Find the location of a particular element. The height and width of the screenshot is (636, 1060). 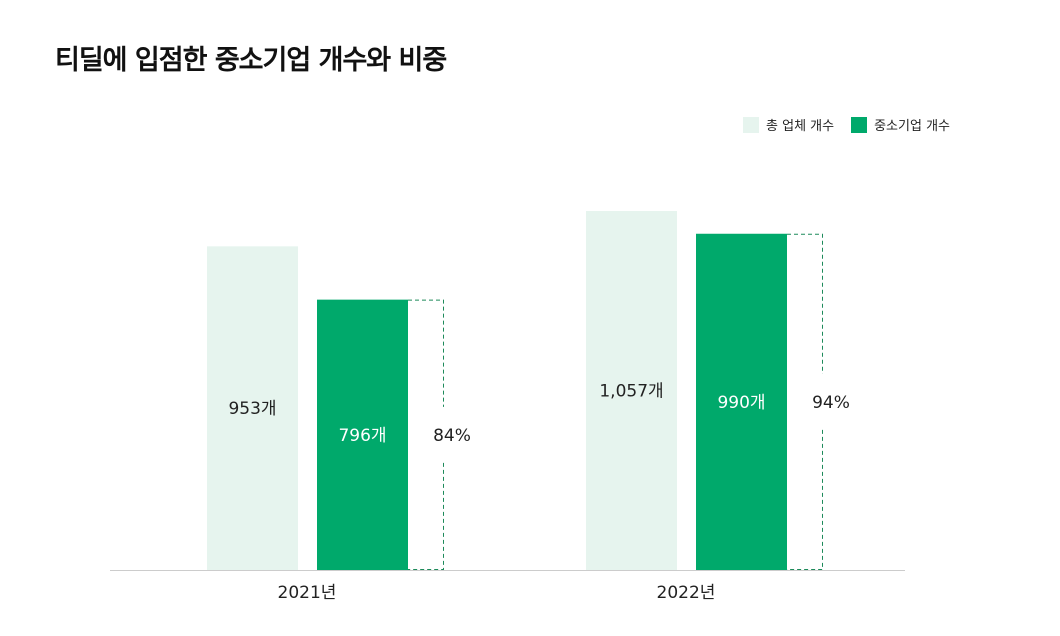

ratio-label: 94% is located at coordinates (831, 403).